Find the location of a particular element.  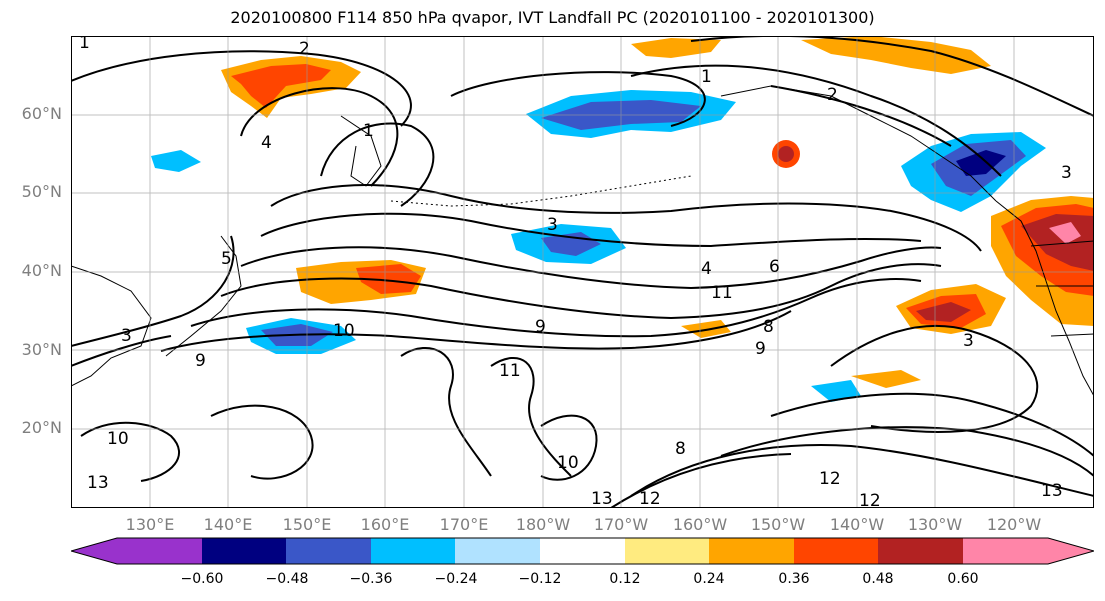

positive-anomaly-pacific-nw-peak is located at coordinates (1065, 233).